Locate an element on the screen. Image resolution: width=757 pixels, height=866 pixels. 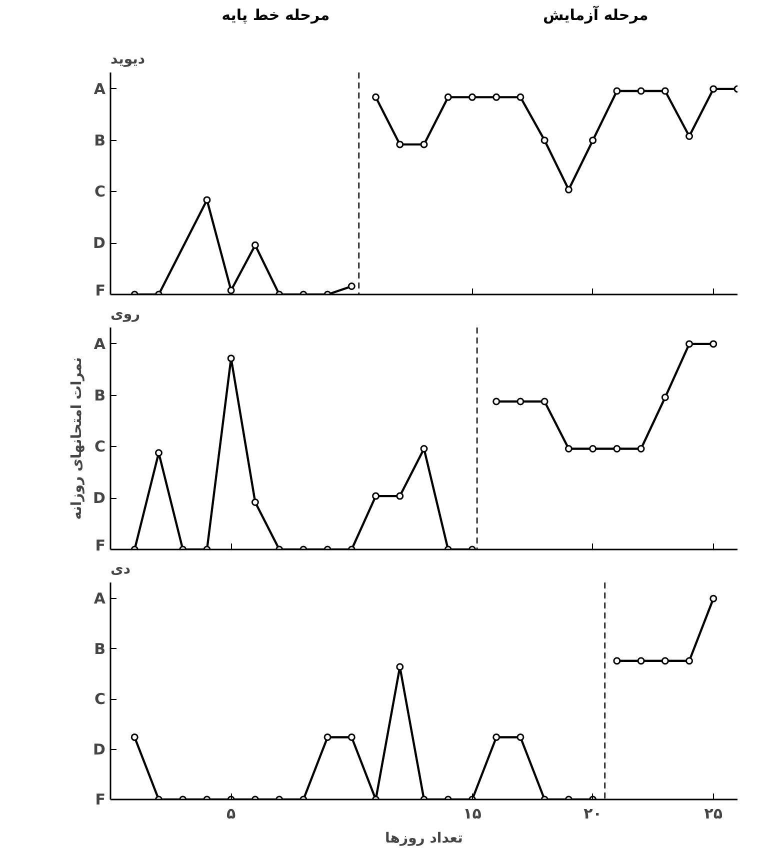
chart-title: روی is located at coordinates (125, 314).